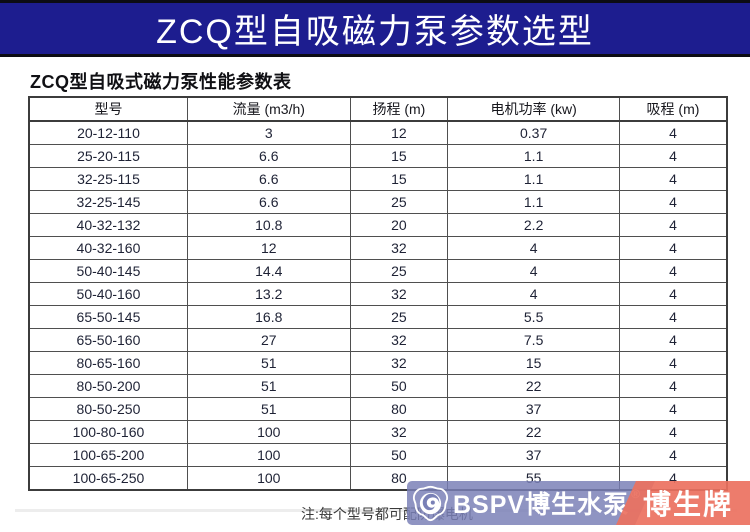 The width and height of the screenshot is (750, 532). I want to click on table-cell: 100-65-250, so click(108, 478).